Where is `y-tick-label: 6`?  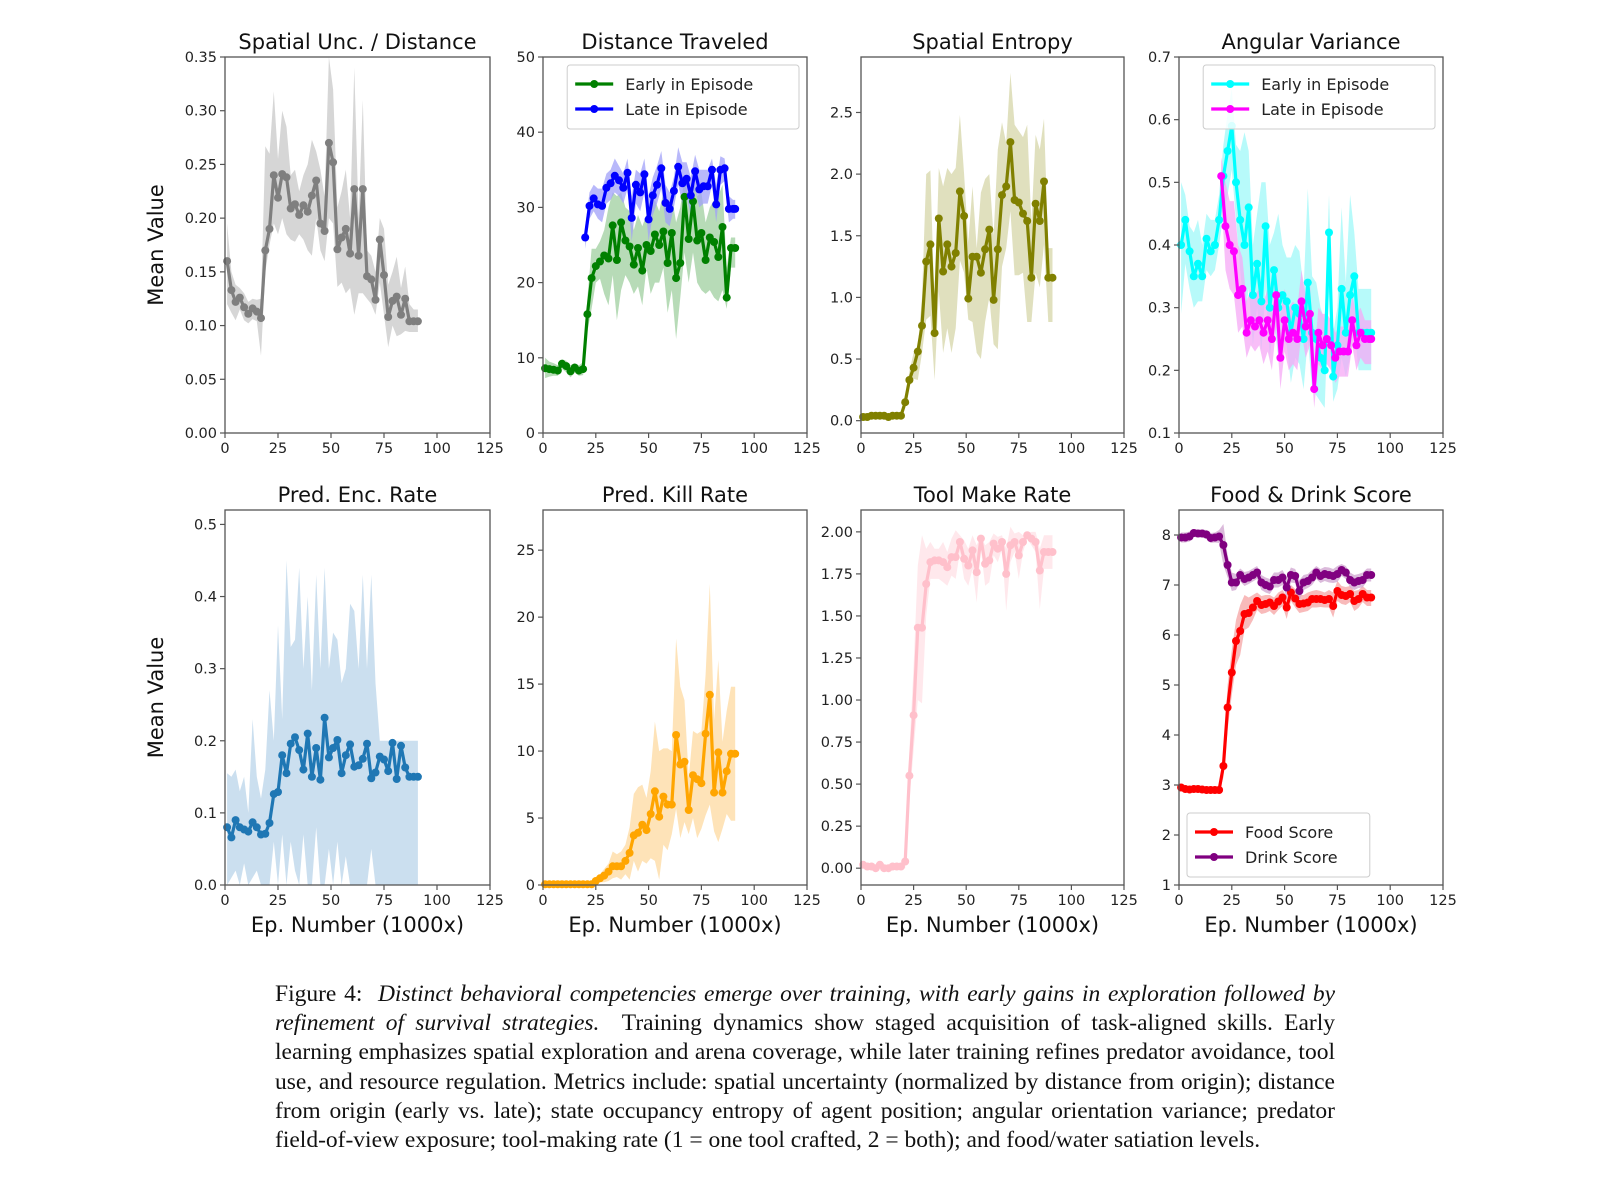 y-tick-label: 6 is located at coordinates (1166, 636).